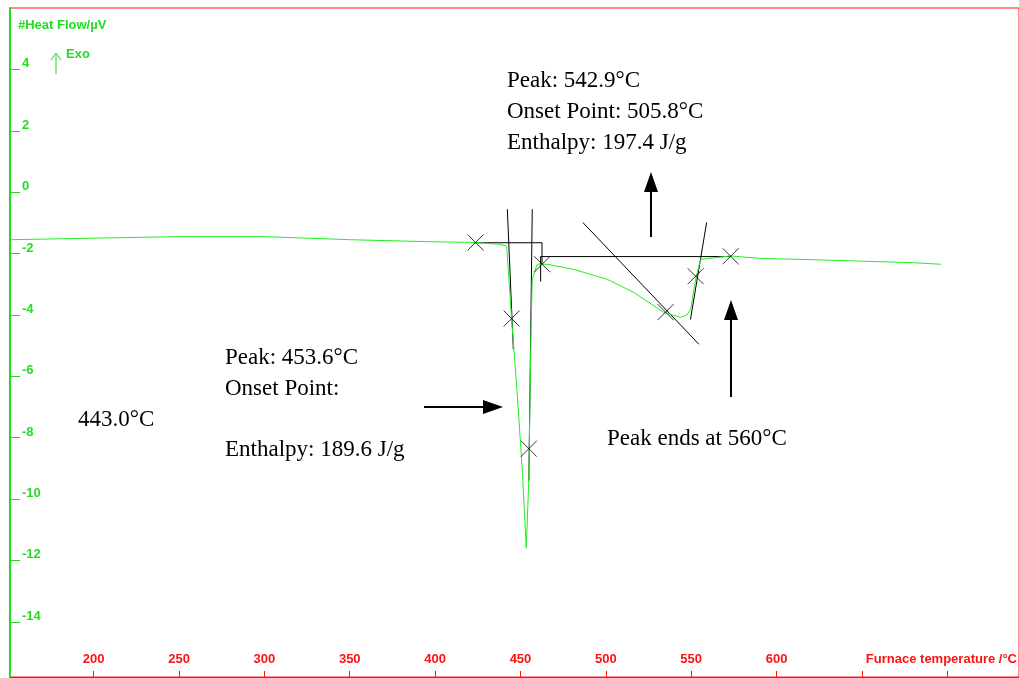 The width and height of the screenshot is (1019, 678). I want to click on annotation: Peak ends at 560°C, so click(697, 437).